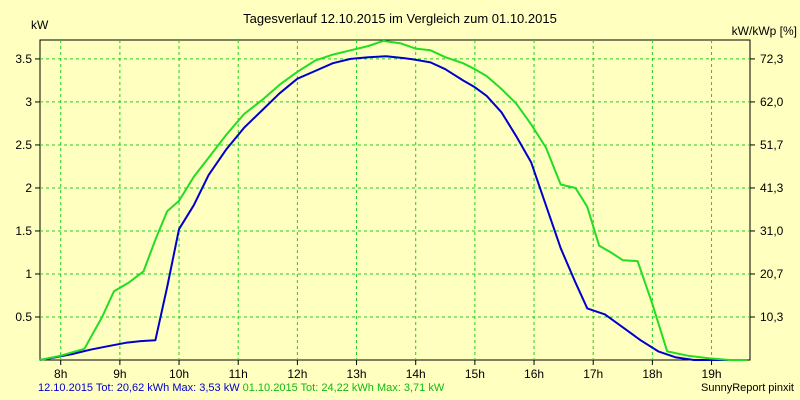  What do you see at coordinates (23, 59) in the screenshot?
I see `y-left-tick-label: 3.5` at bounding box center [23, 59].